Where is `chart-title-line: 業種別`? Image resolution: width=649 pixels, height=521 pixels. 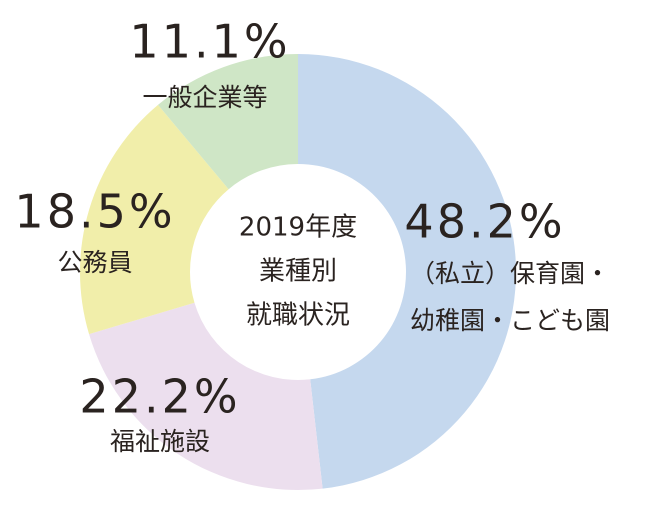
chart-title-line: 業種別 is located at coordinates (298, 272).